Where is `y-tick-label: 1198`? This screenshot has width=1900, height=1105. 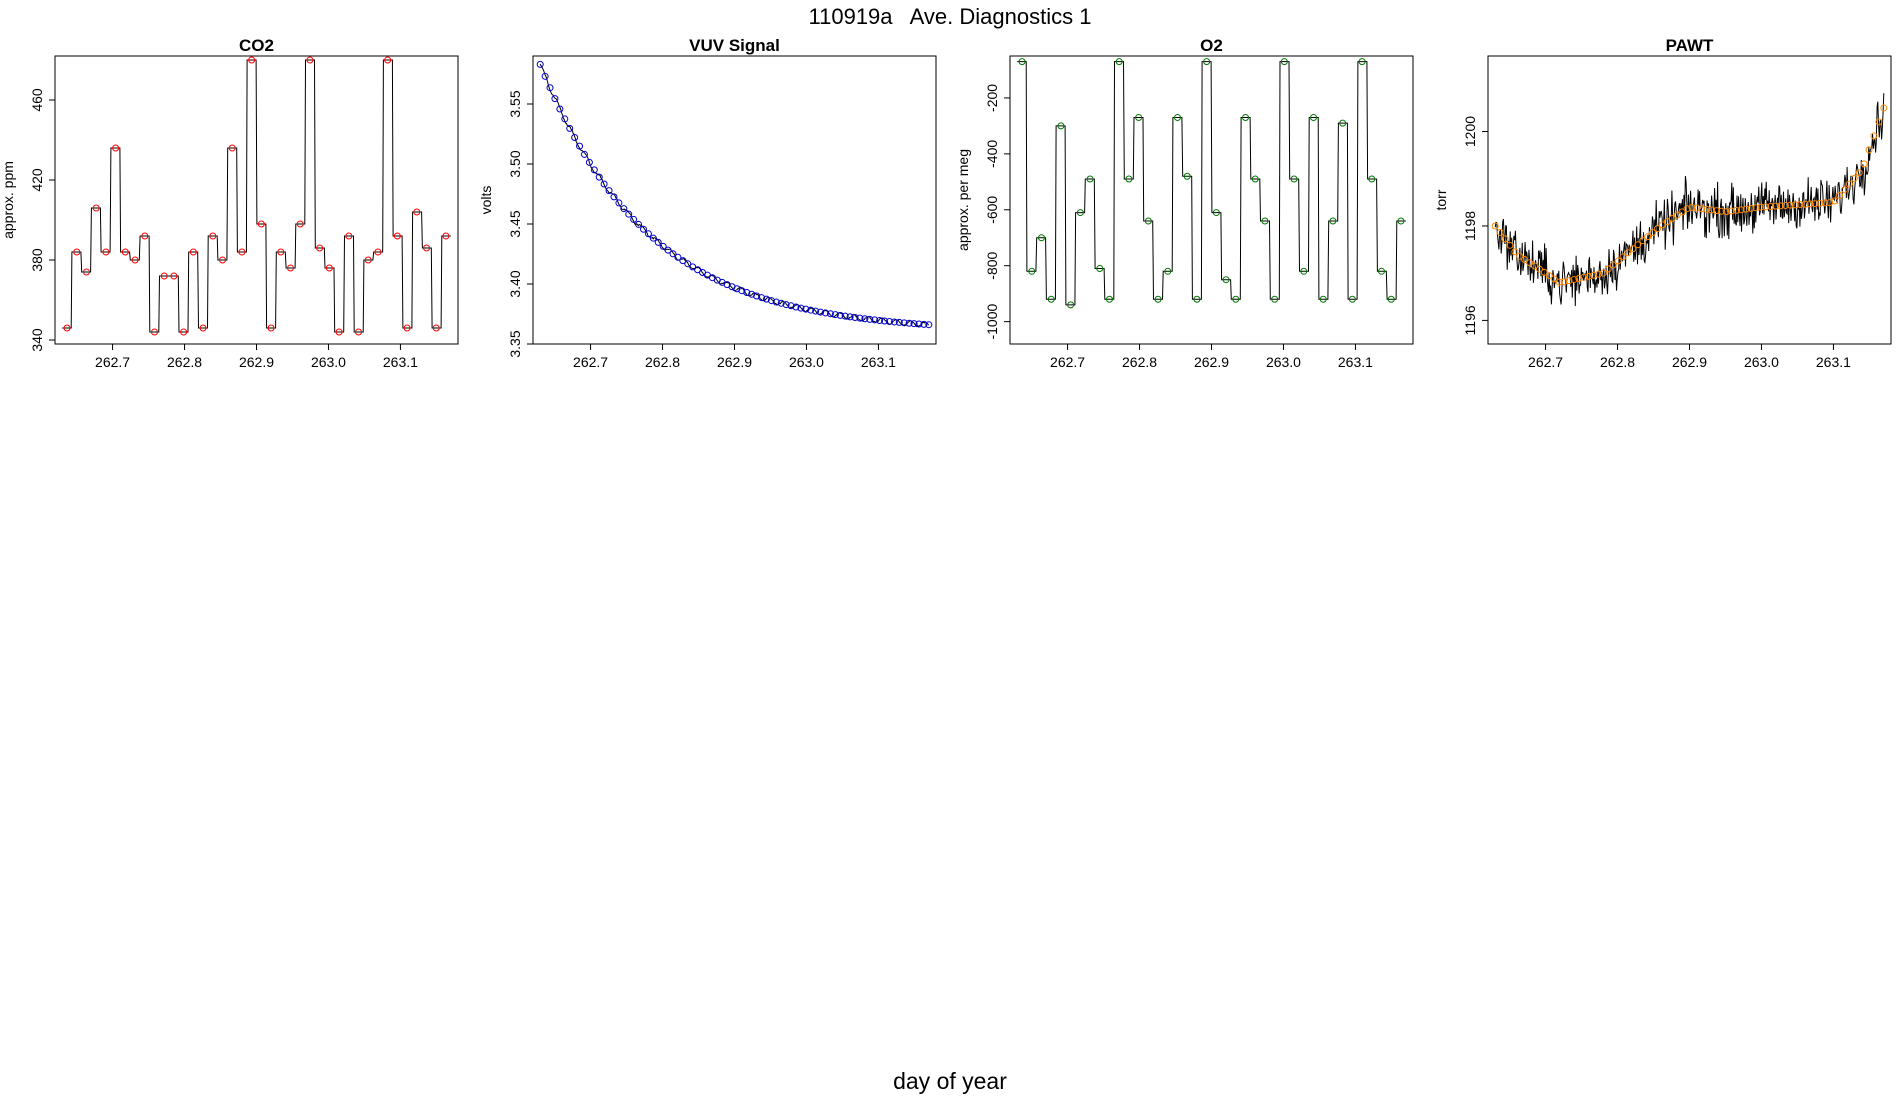
y-tick-label: 1198 is located at coordinates (1470, 226).